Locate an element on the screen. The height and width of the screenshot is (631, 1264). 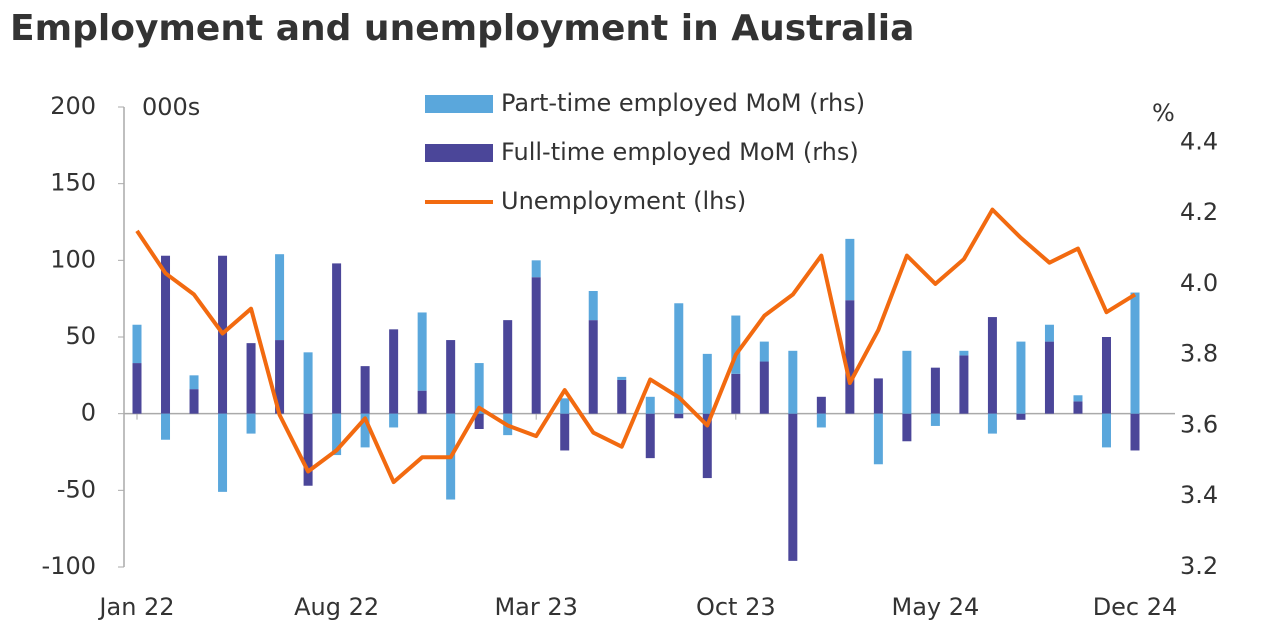
y-tick-label: 100 is located at coordinates (73, 259).